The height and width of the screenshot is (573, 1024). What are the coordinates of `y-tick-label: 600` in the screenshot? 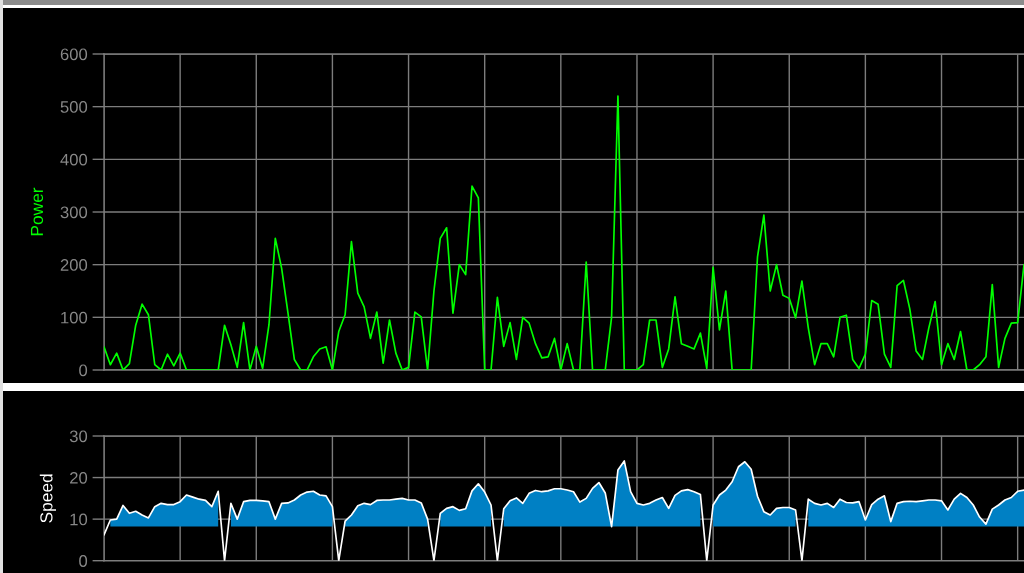 It's located at (74, 54).